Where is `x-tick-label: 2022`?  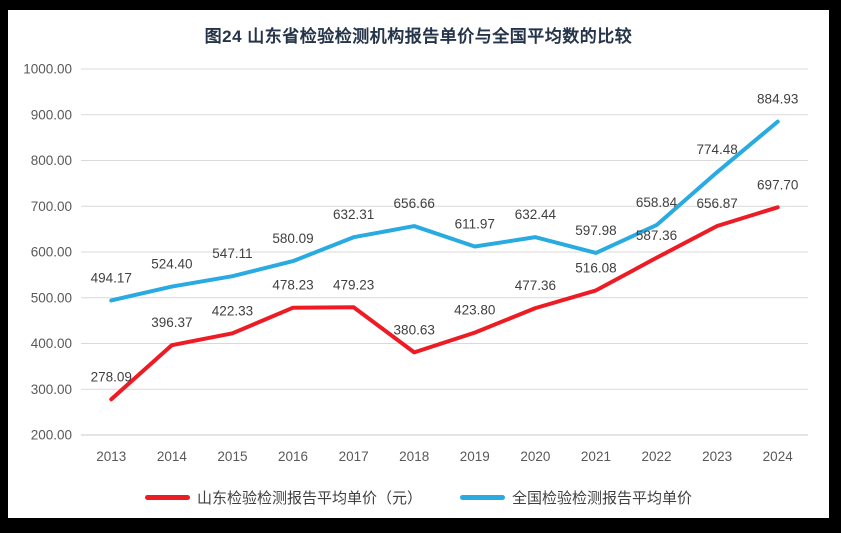
x-tick-label: 2022 is located at coordinates (657, 456).